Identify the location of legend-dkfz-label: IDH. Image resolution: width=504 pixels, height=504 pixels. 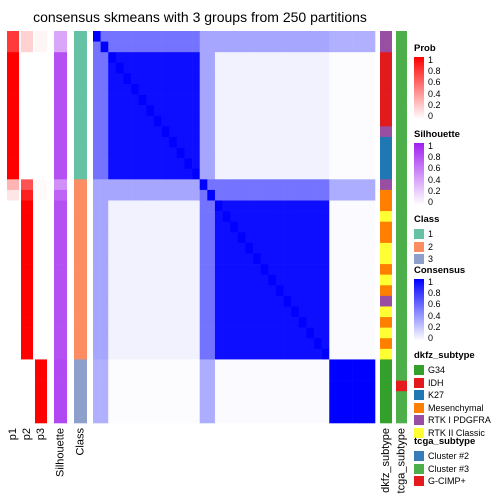
(436, 382).